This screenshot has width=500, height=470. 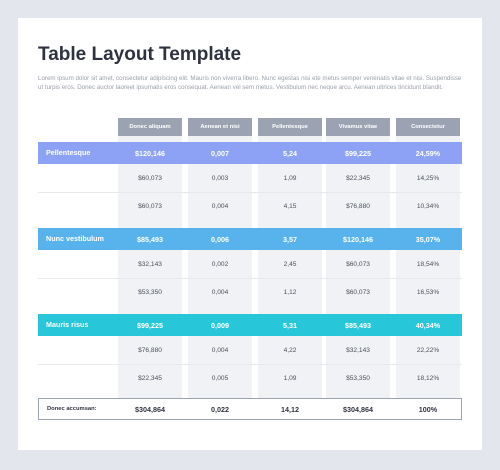 I want to click on column-header: Pellentesque, so click(x=290, y=127).